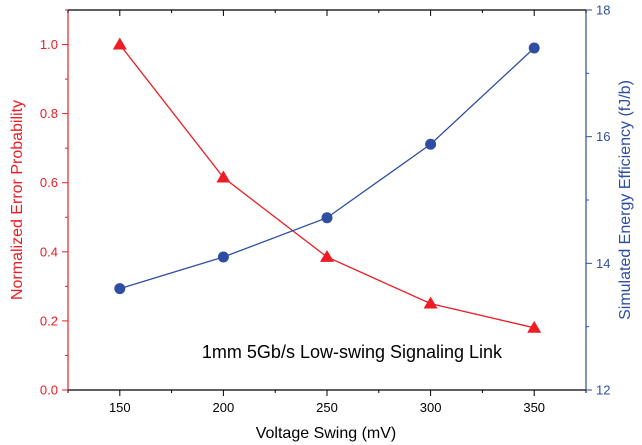  What do you see at coordinates (603, 390) in the screenshot?
I see `y-right-tick-label: 12` at bounding box center [603, 390].